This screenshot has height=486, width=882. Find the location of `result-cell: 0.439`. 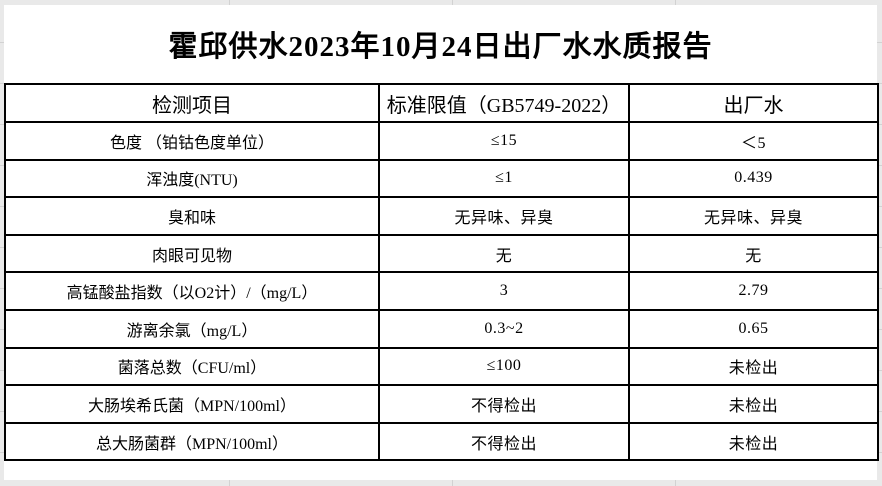

result-cell: 0.439 is located at coordinates (753, 178).